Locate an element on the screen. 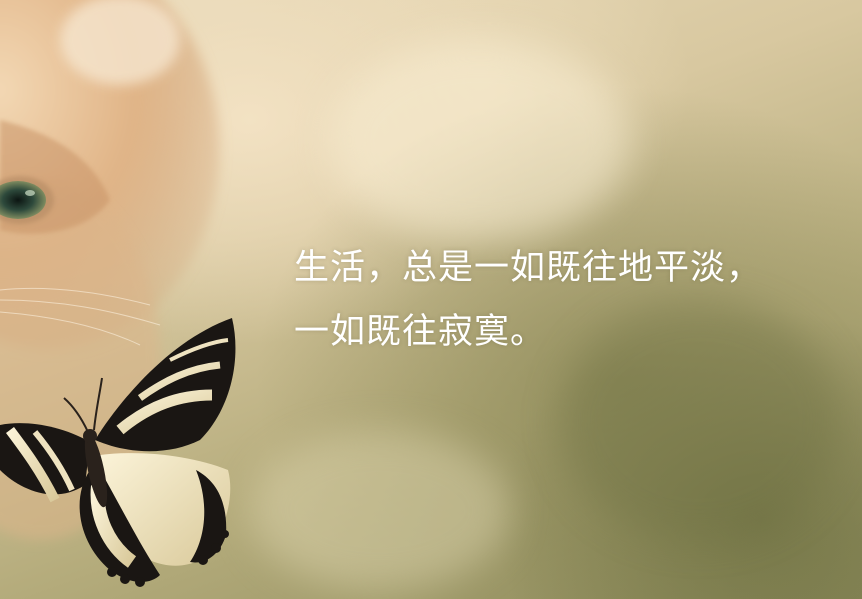 The image size is (862, 599). quote-line-1: 生活，总是一如既往地平淡， is located at coordinates (528, 268).